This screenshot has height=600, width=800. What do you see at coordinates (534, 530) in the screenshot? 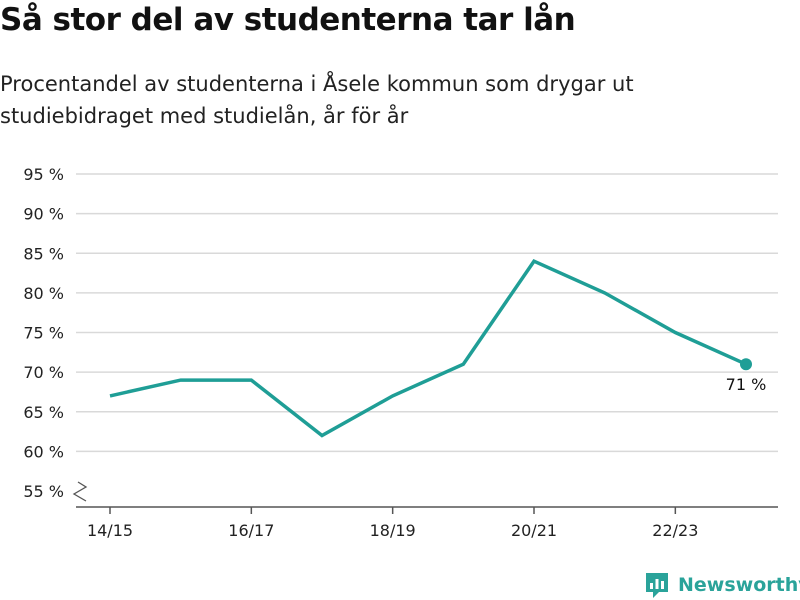
I see `x-tick-label: 20/21` at bounding box center [534, 530].